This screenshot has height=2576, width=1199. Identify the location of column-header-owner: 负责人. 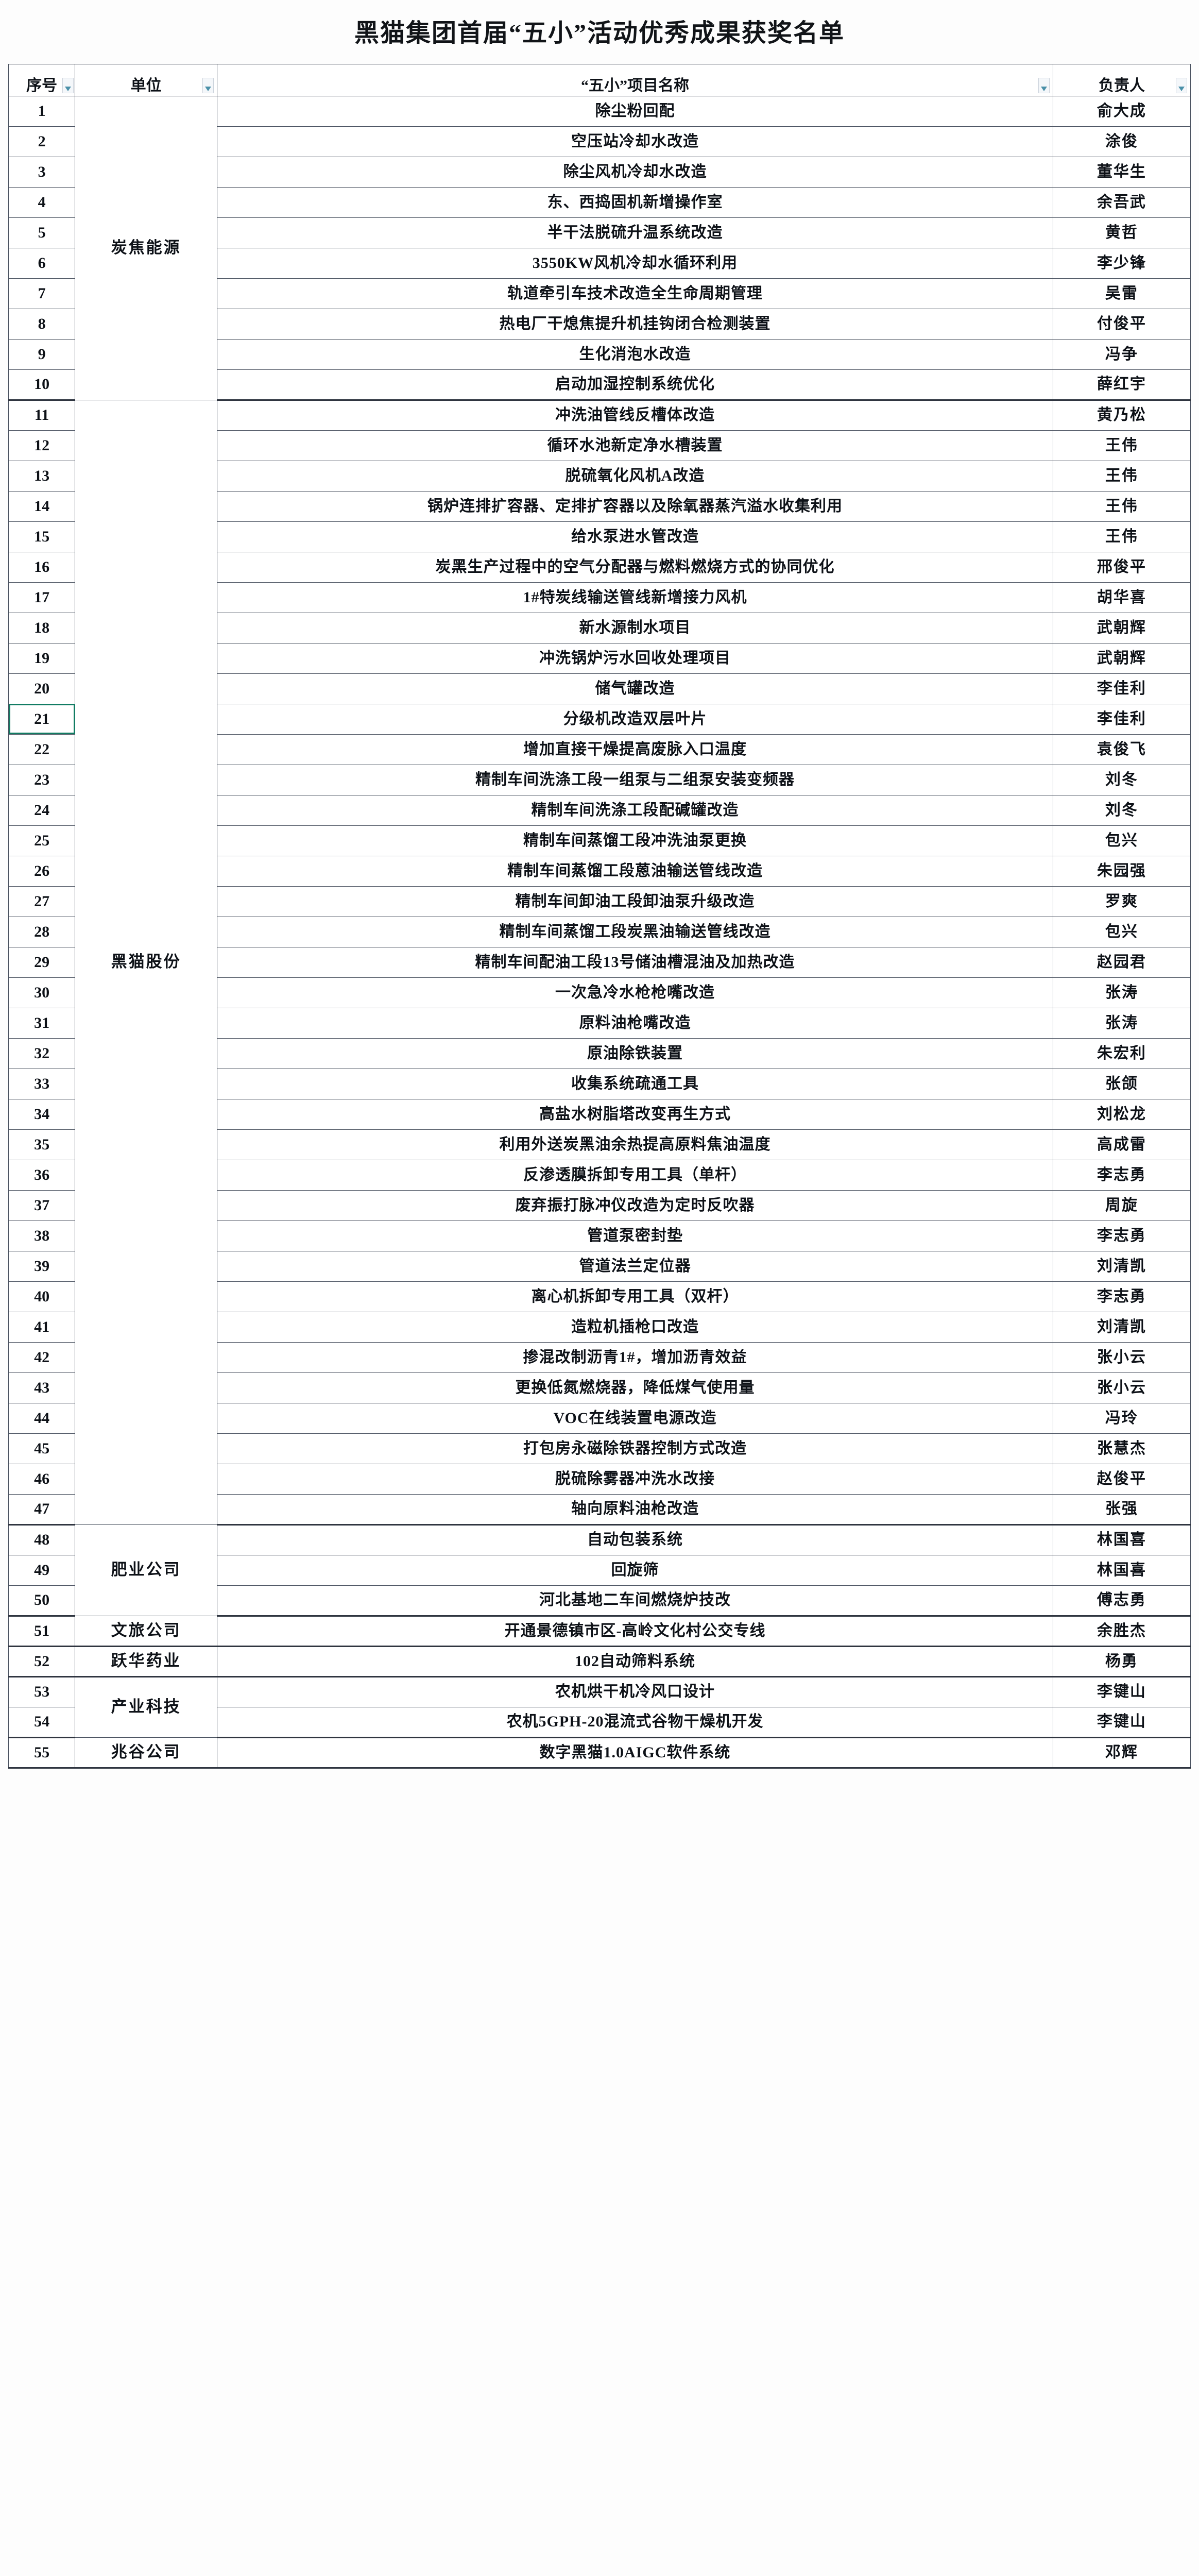
(1121, 79).